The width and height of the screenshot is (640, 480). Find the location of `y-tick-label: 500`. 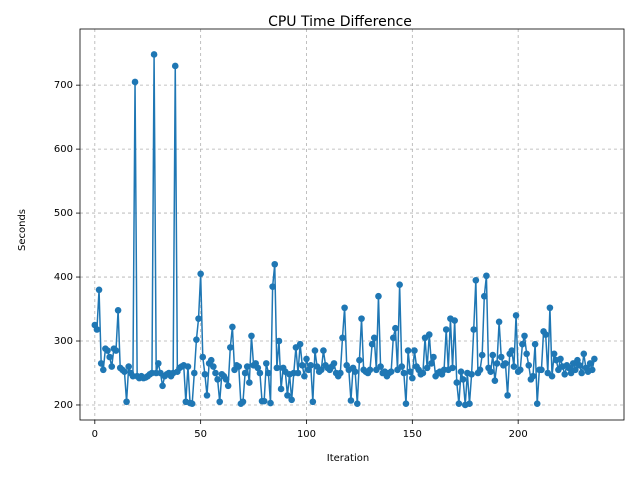

y-tick-label: 500 is located at coordinates (63, 213).